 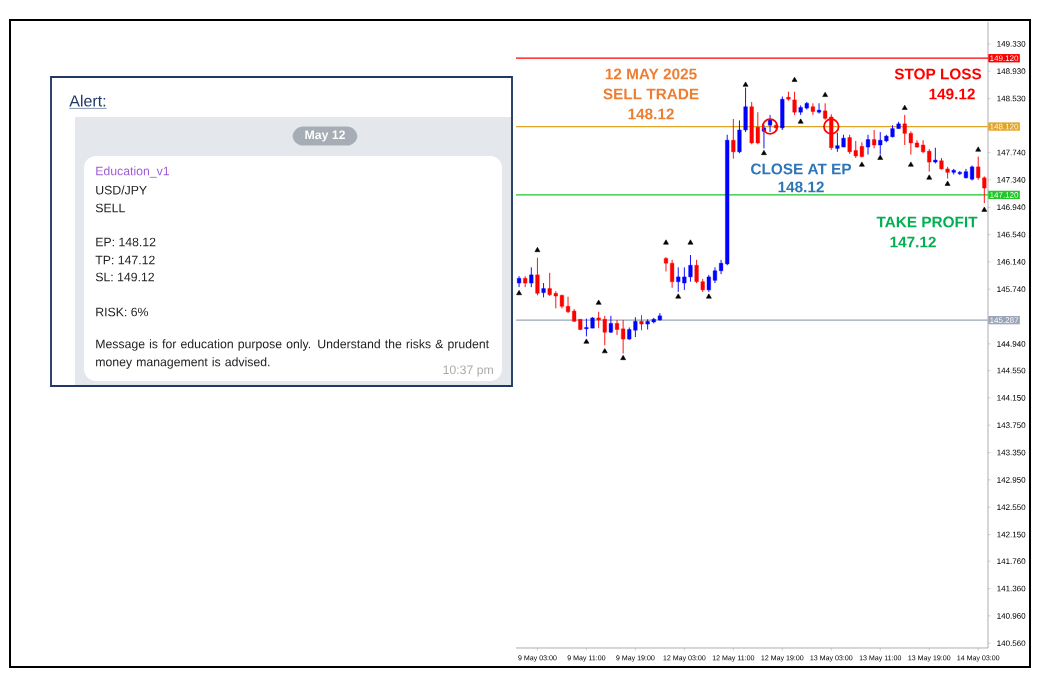 I want to click on ref-line-label: 147.120, so click(x=1004, y=195).